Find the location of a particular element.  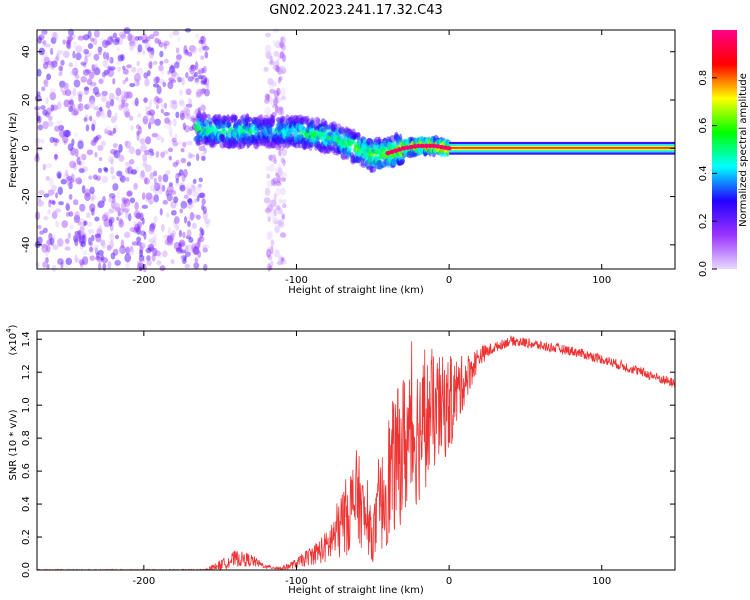

colorbar-tick-label: 0.6 is located at coordinates (703, 126).